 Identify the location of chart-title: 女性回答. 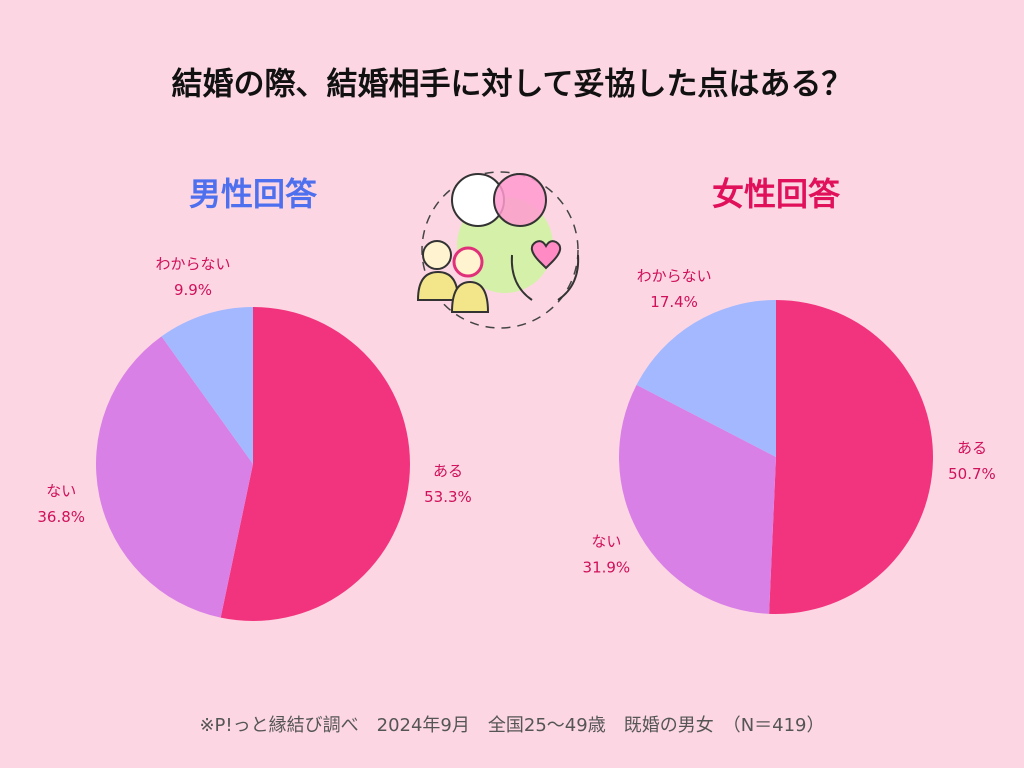
(776, 194).